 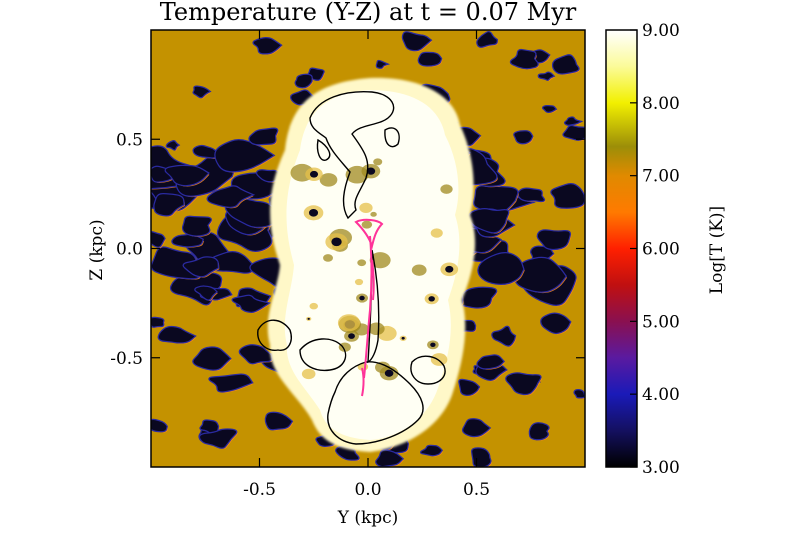 I want to click on jet, so click(x=369, y=307).